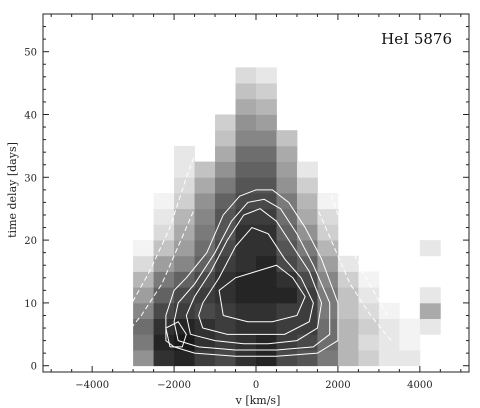  Describe the element at coordinates (34, 367) in the screenshot. I see `y-tick-label: 0` at that location.